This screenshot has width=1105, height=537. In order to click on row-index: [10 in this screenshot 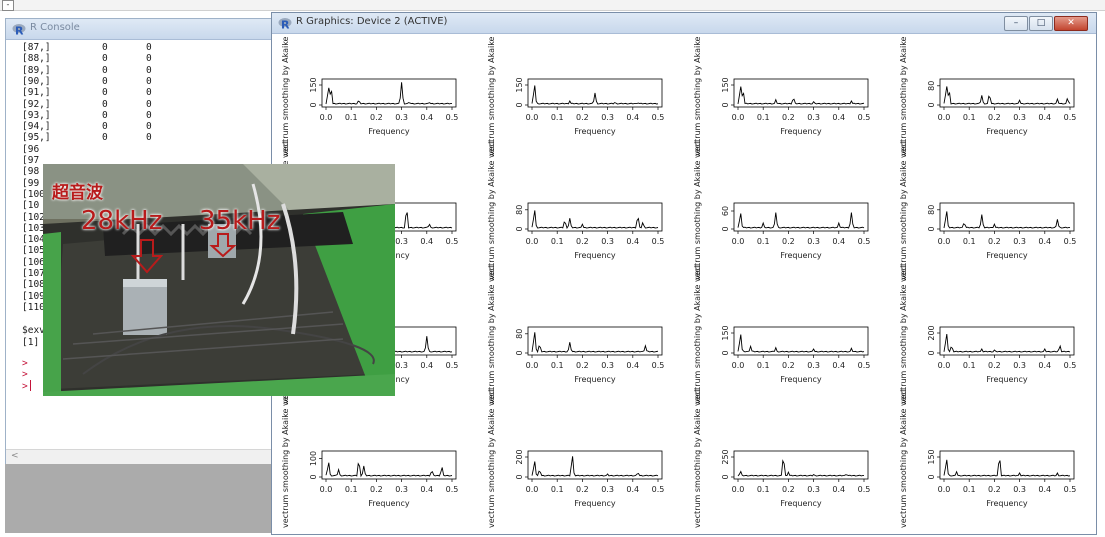, I will do `click(31, 206)`.